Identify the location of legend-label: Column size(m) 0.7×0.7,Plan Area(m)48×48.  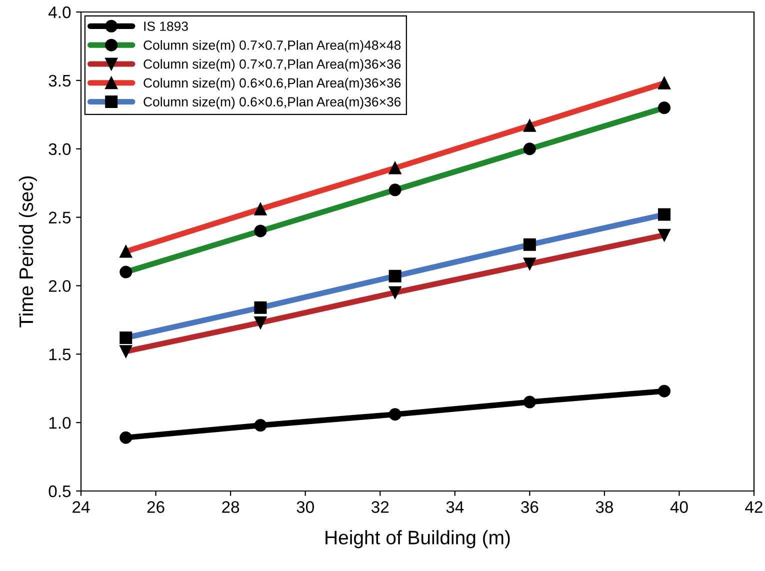
(272, 46).